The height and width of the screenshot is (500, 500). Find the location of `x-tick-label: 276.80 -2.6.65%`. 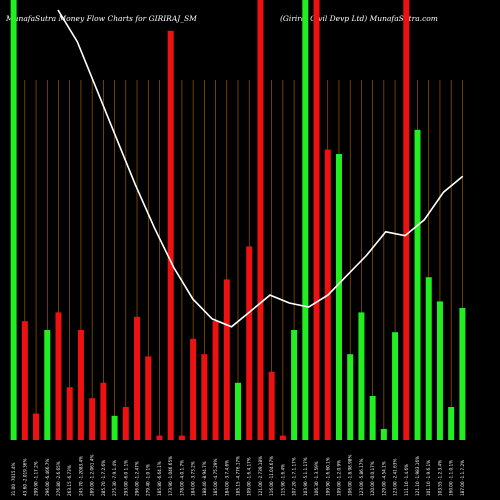

x-tick-label: 276.80 -2.6.65% is located at coordinates (58, 478).